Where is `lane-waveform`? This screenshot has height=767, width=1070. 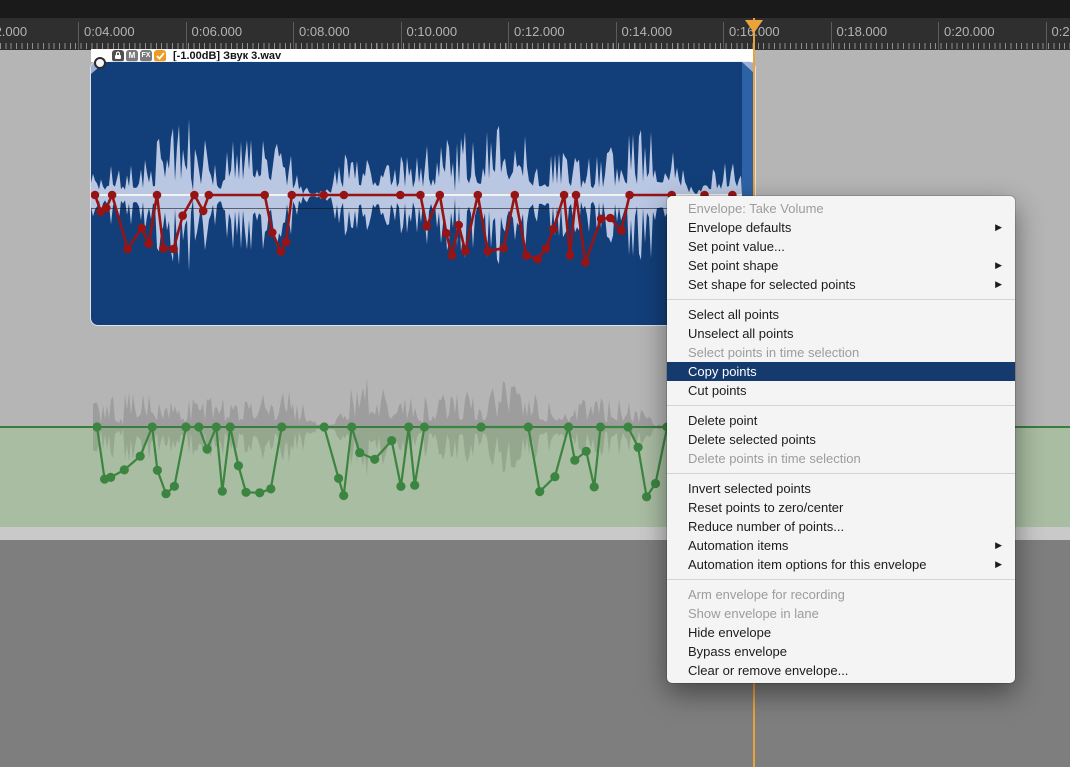
lane-waveform is located at coordinates (424, 439).